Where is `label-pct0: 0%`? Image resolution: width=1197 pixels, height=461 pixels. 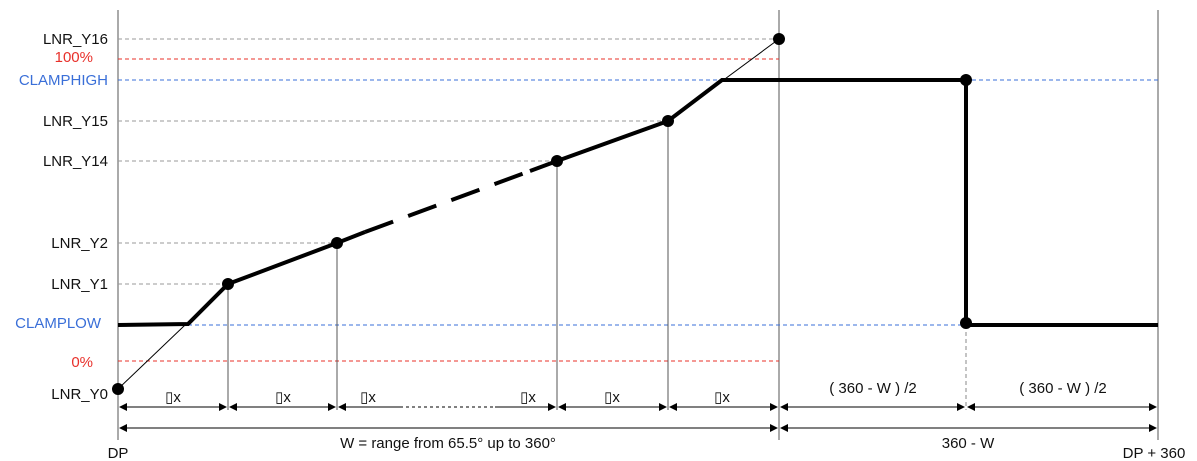
label-pct0: 0% is located at coordinates (82, 362).